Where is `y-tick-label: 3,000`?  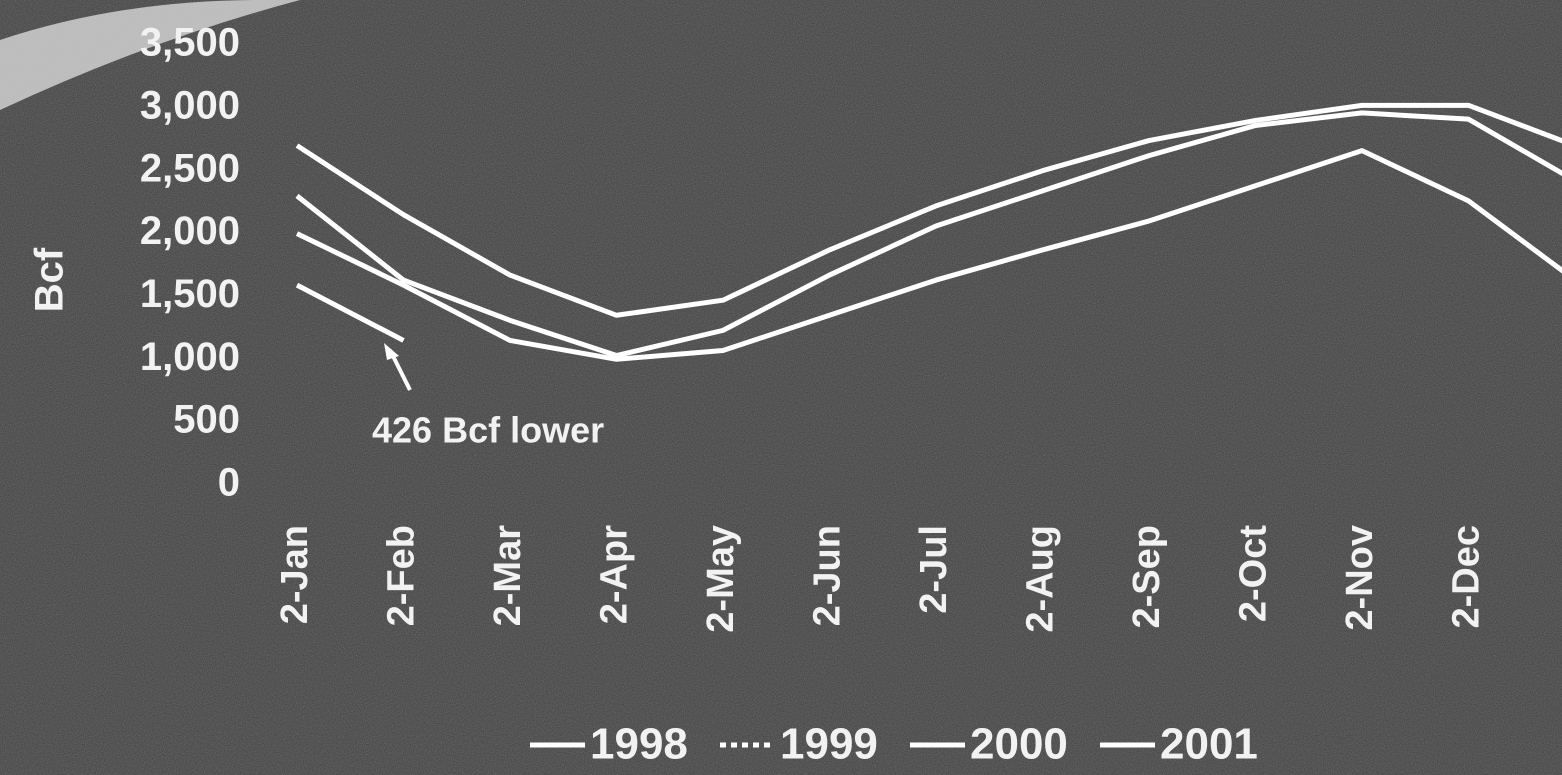 y-tick-label: 3,000 is located at coordinates (190, 105).